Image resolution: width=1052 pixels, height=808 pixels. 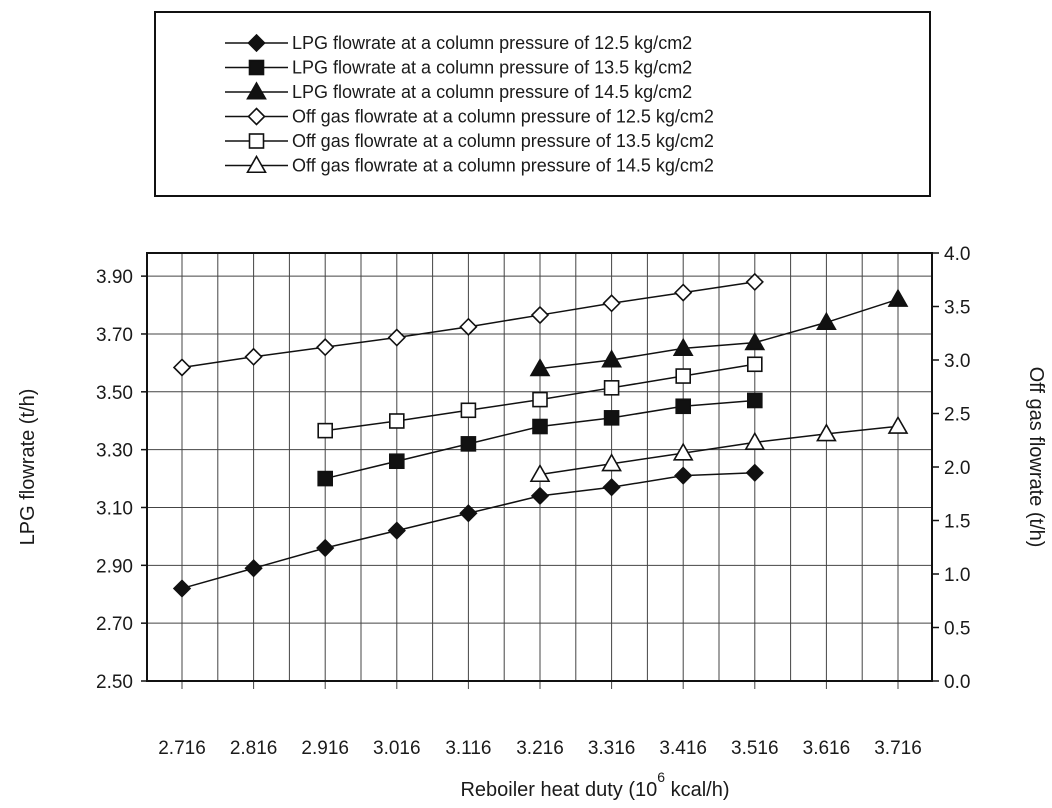 What do you see at coordinates (957, 254) in the screenshot?
I see `y-right-tick-label: 4.0` at bounding box center [957, 254].